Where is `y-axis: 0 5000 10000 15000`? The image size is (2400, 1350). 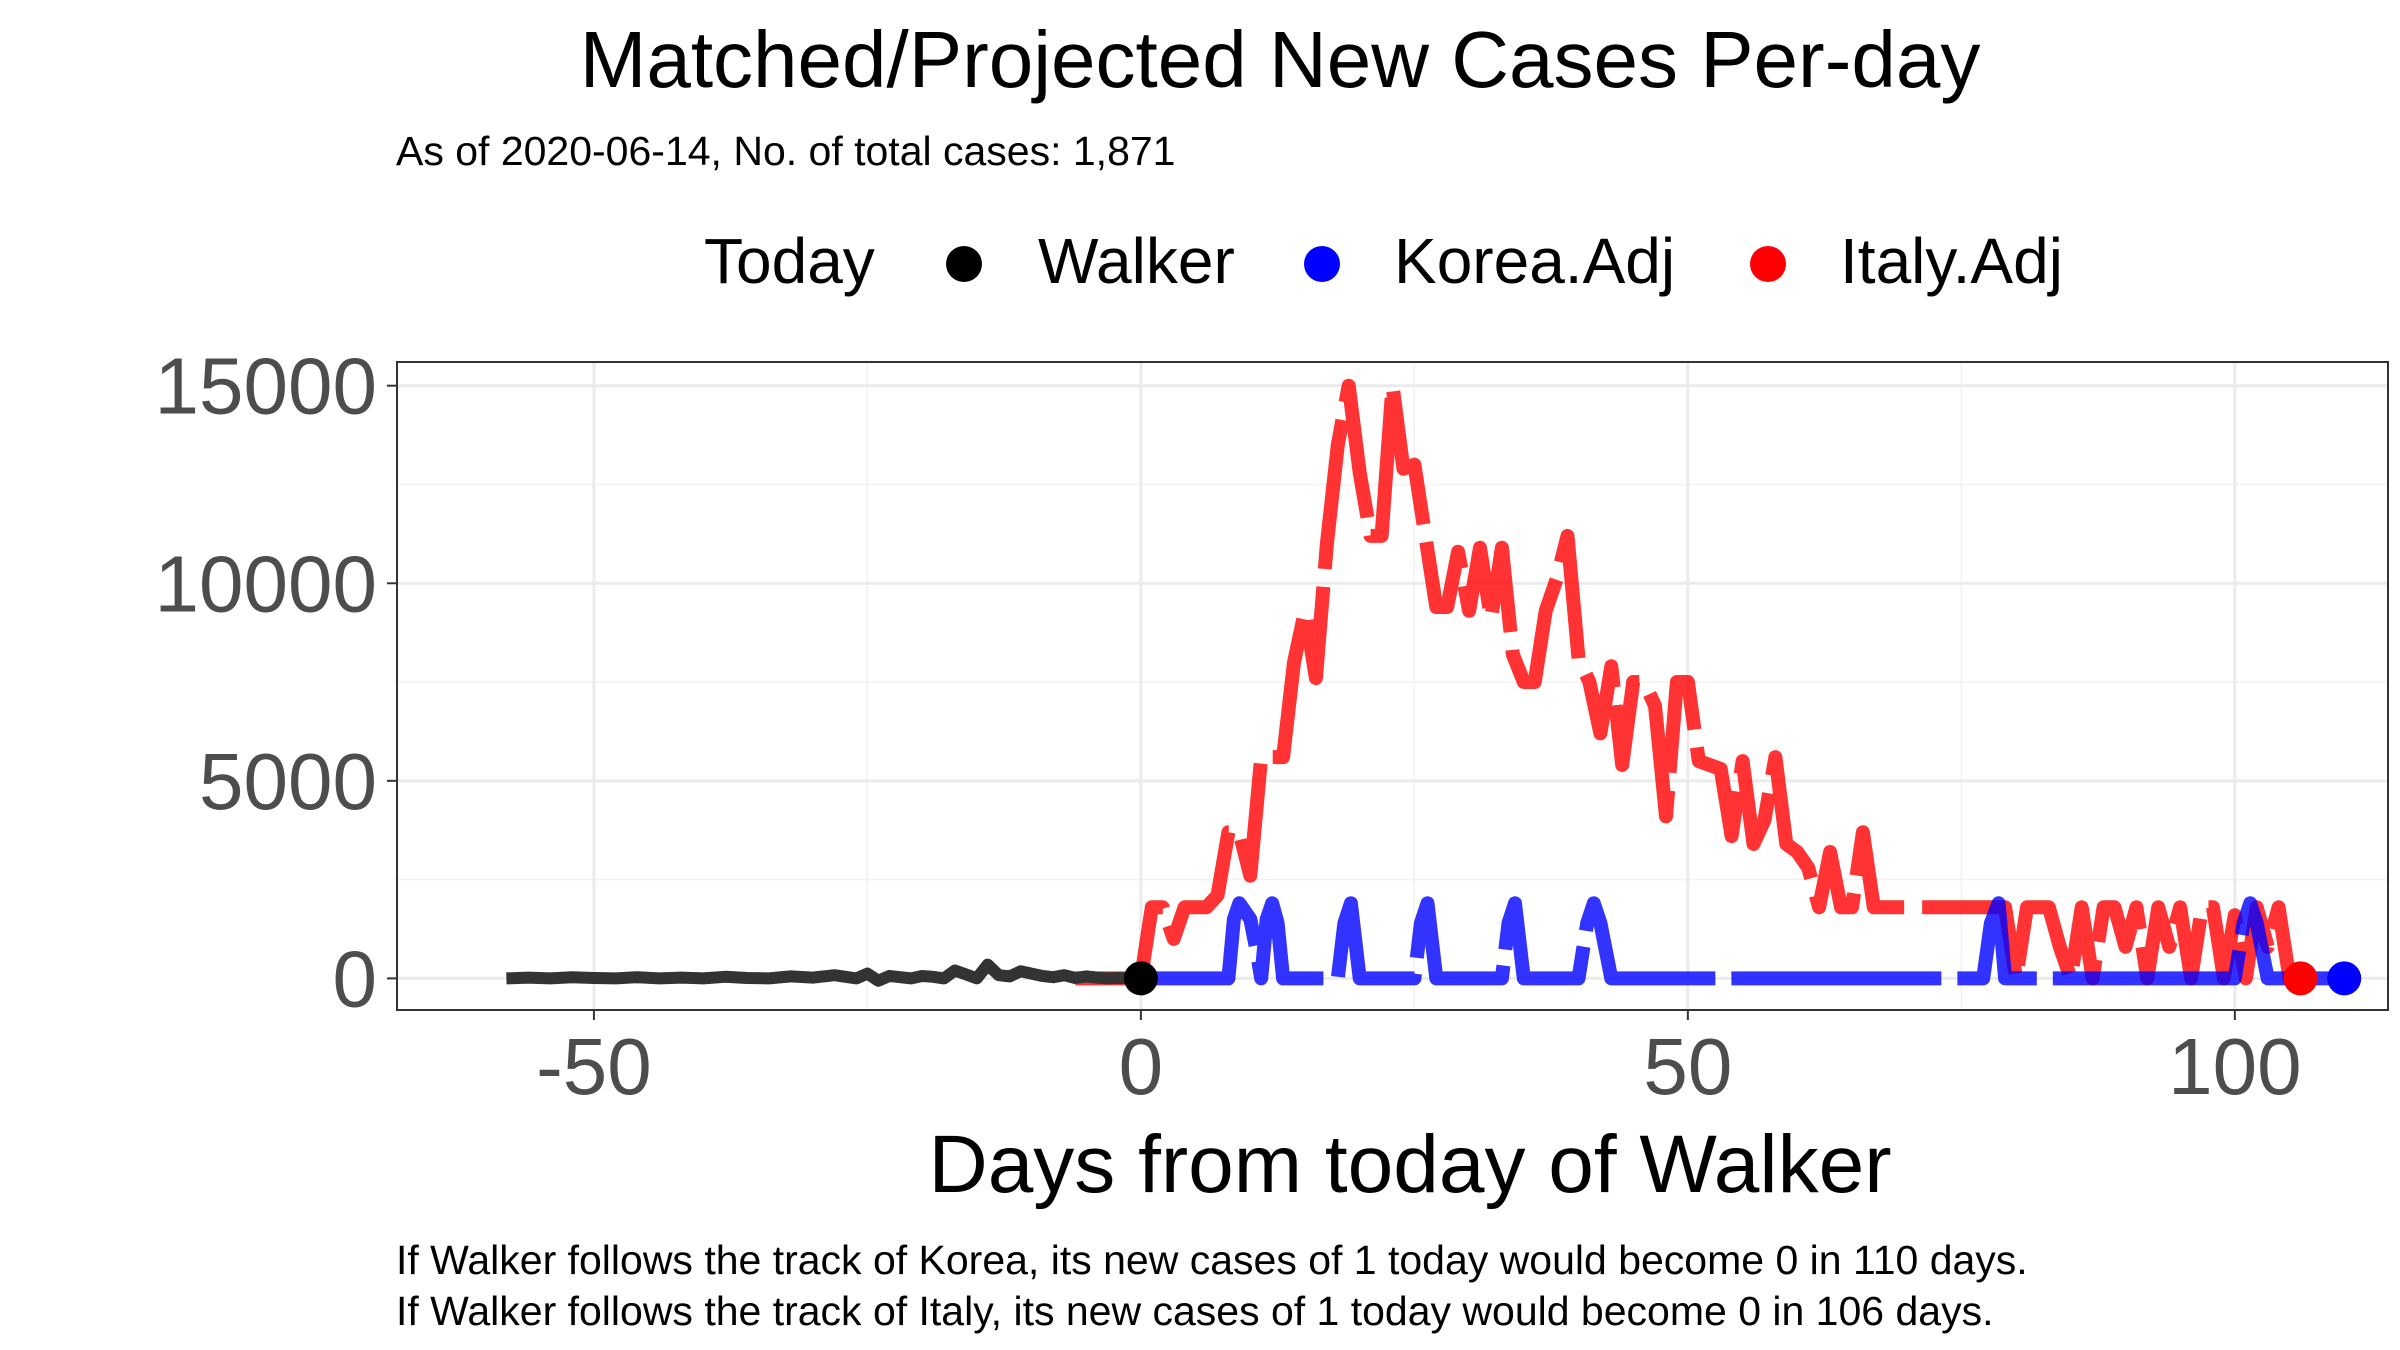 y-axis: 0 5000 10000 15000 is located at coordinates (276, 682).